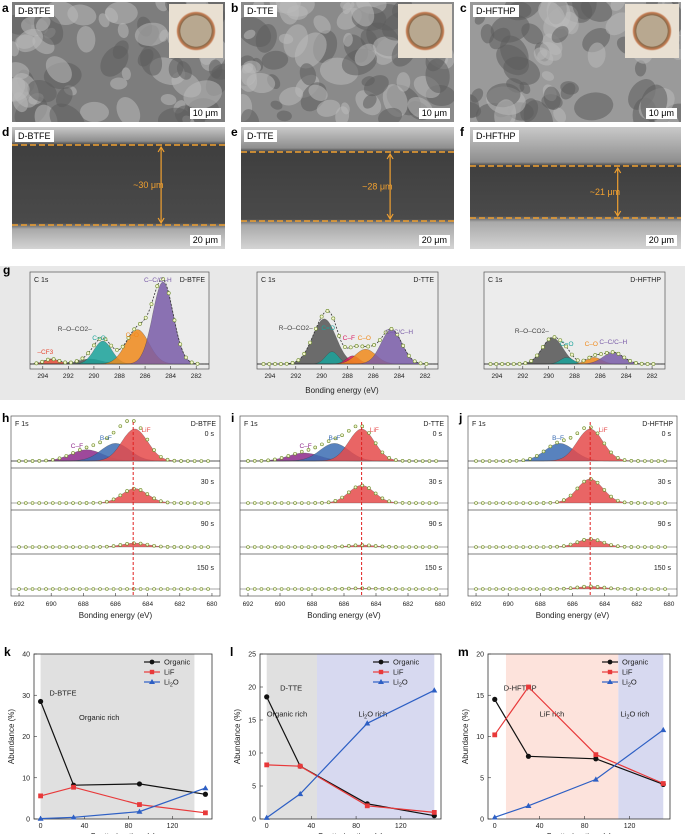 This screenshot has width=685, height=834. I want to click on x-tick-label: 680, so click(440, 604).